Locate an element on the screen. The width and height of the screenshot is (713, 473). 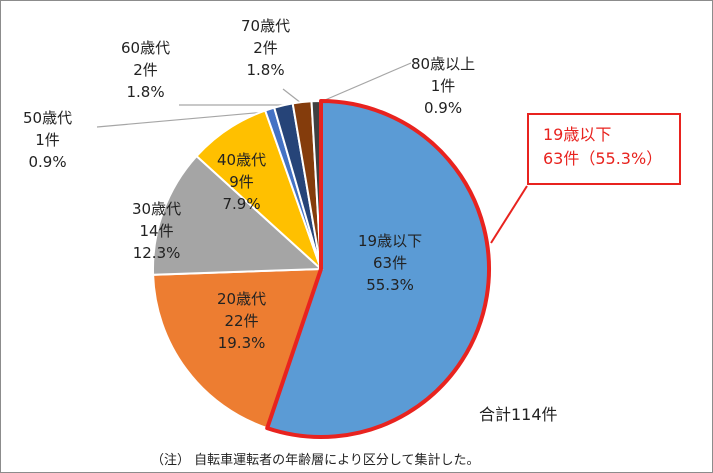
label-80-percent: 0.9% is located at coordinates (443, 108).